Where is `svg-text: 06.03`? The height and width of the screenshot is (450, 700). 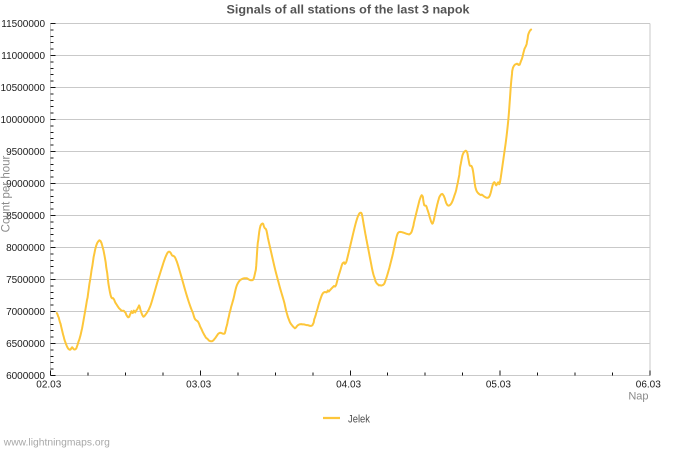
svg-text: 06.03 is located at coordinates (648, 385).